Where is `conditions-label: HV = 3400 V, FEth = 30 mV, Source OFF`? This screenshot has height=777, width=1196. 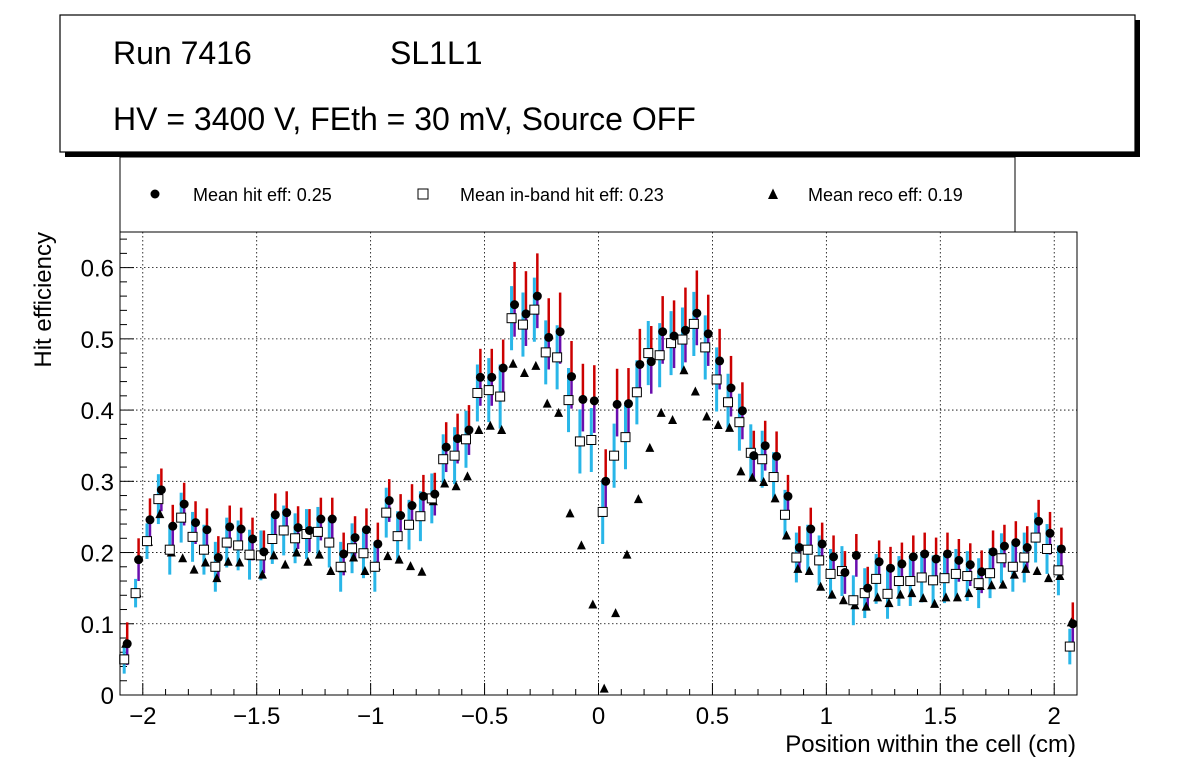
conditions-label: HV = 3400 V, FEth = 30 mV, Source OFF is located at coordinates (404, 119).